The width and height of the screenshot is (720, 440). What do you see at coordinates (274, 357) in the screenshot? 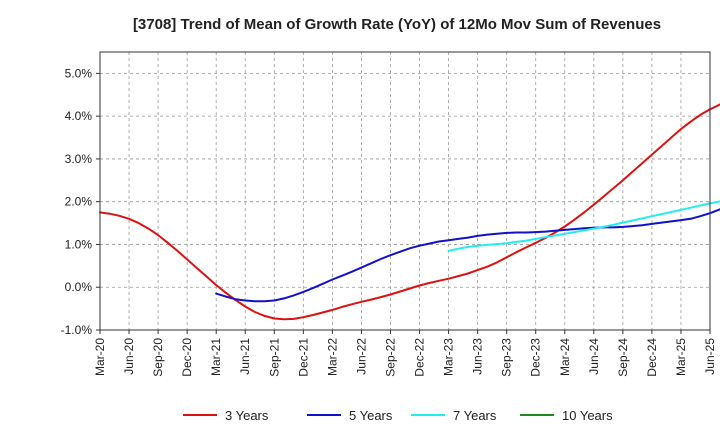
I see `x-tick-label: Sep-21` at bounding box center [274, 357].